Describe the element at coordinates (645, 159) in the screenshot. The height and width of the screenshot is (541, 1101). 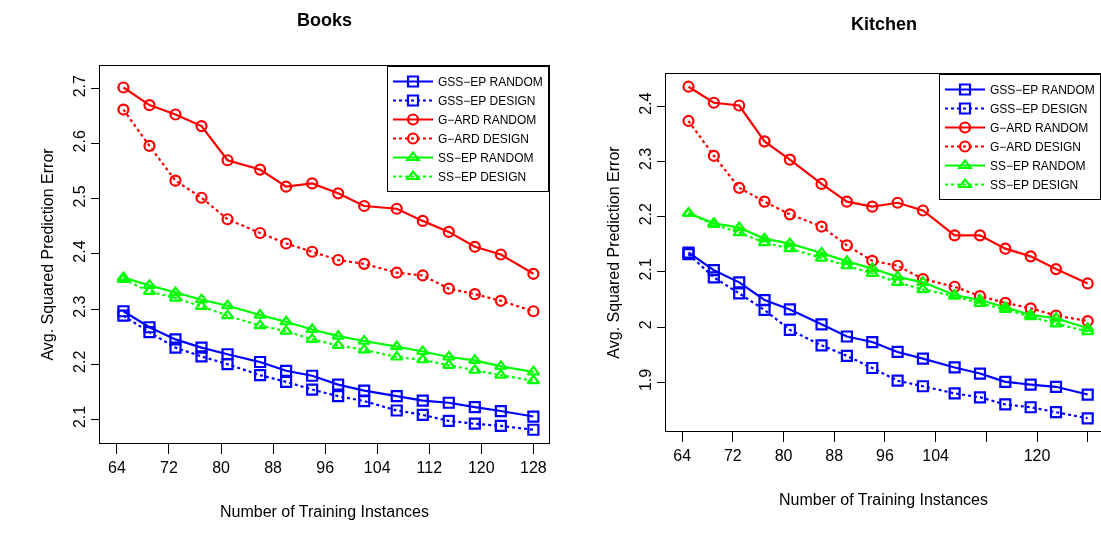
I see `y-tick-label: 2.3` at that location.